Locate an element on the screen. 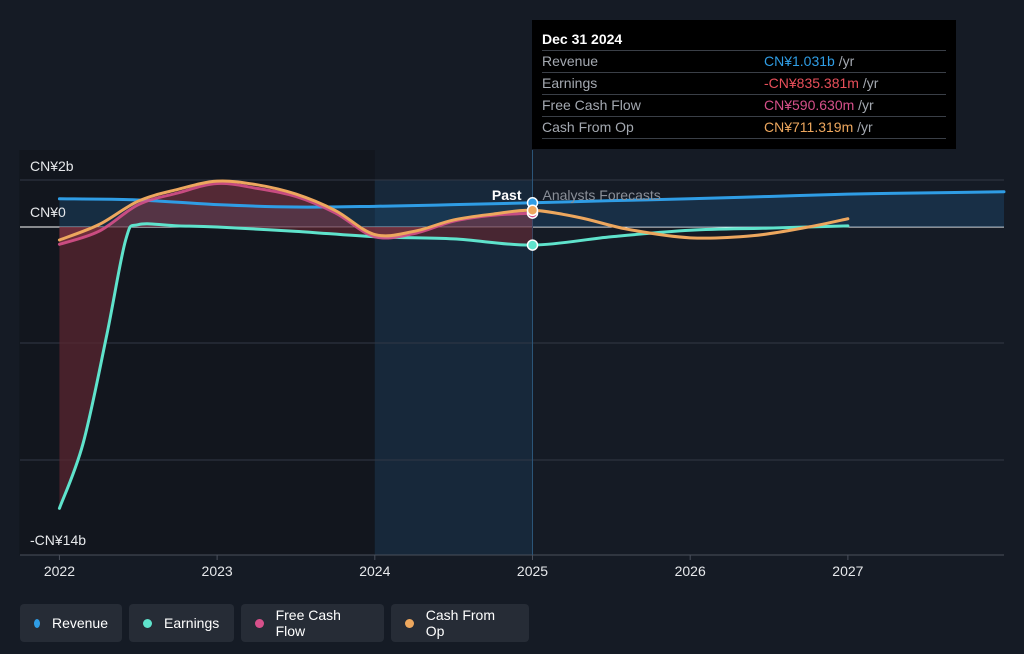 This screenshot has width=1024, height=654. tooltip-row-cfo: Cash From Op CN¥711.319m /yr is located at coordinates (744, 128).